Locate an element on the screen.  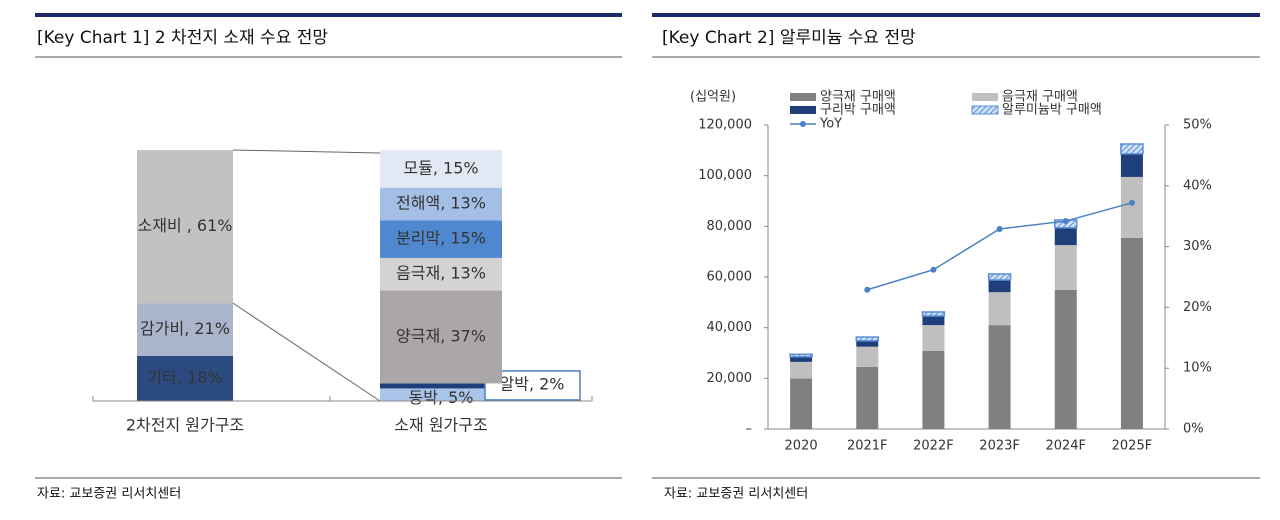
chart-title: [Key Chart 1] 2 차전지 소재 수요 전망 is located at coordinates (182, 38).